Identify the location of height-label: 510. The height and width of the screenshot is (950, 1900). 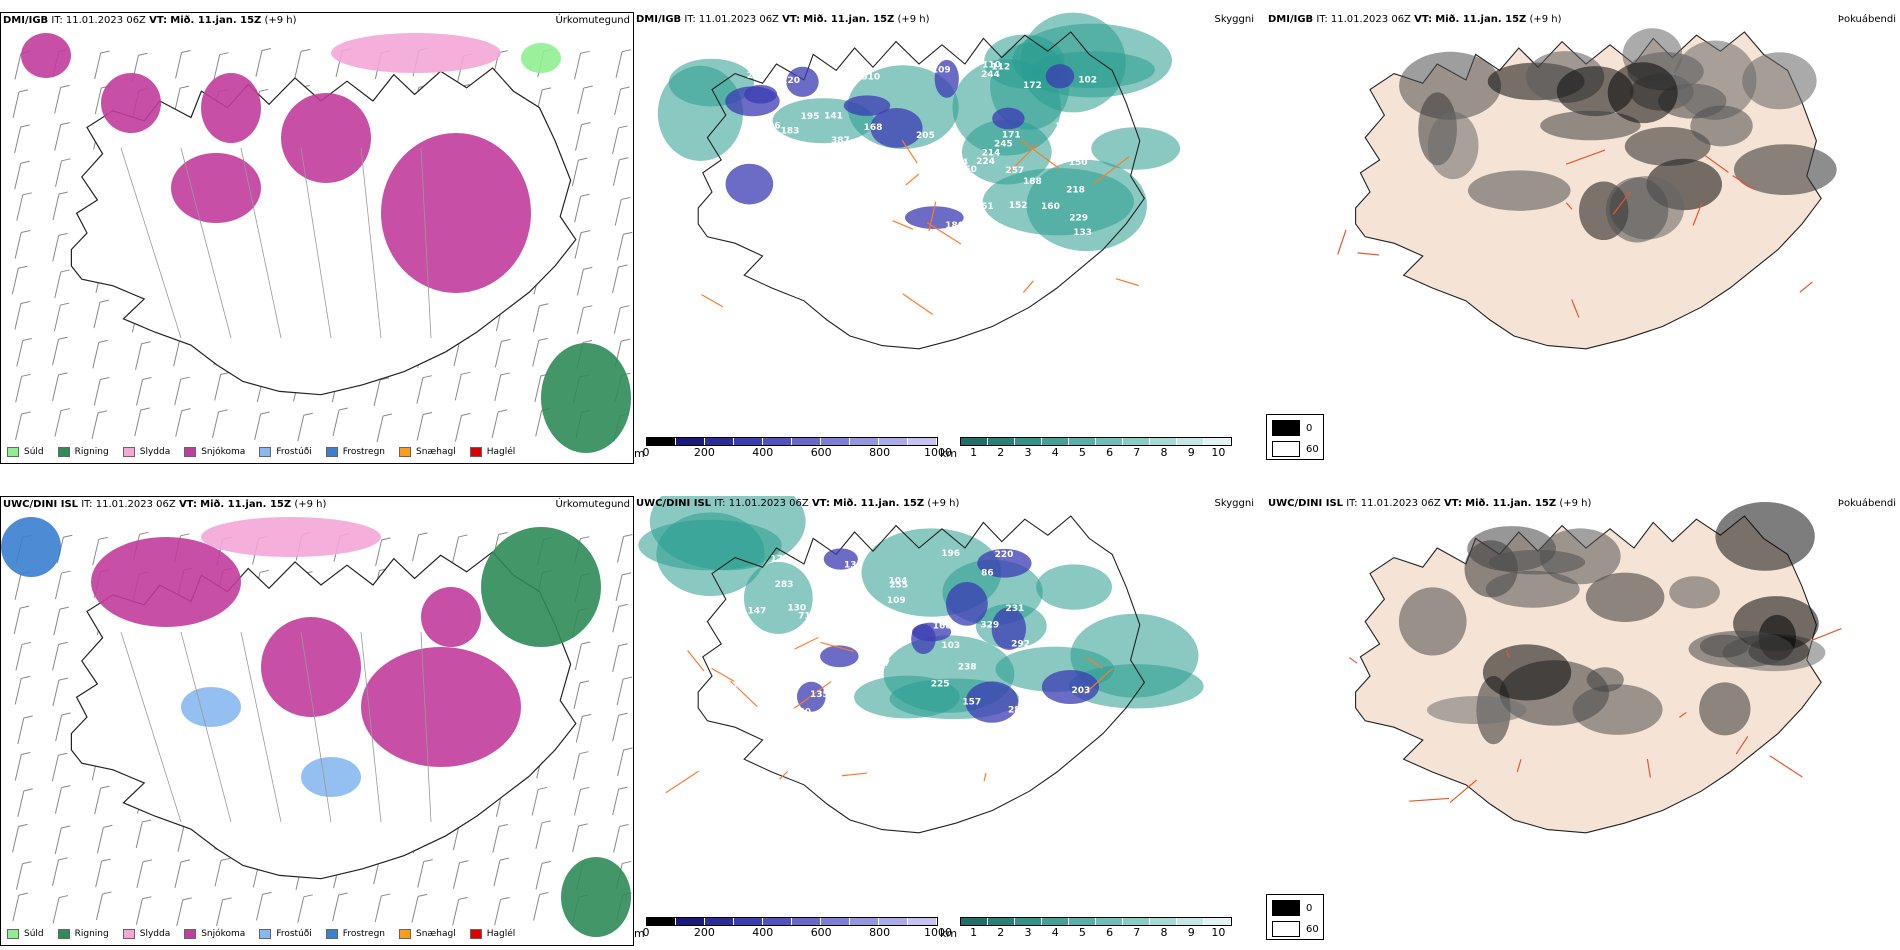
(870, 78).